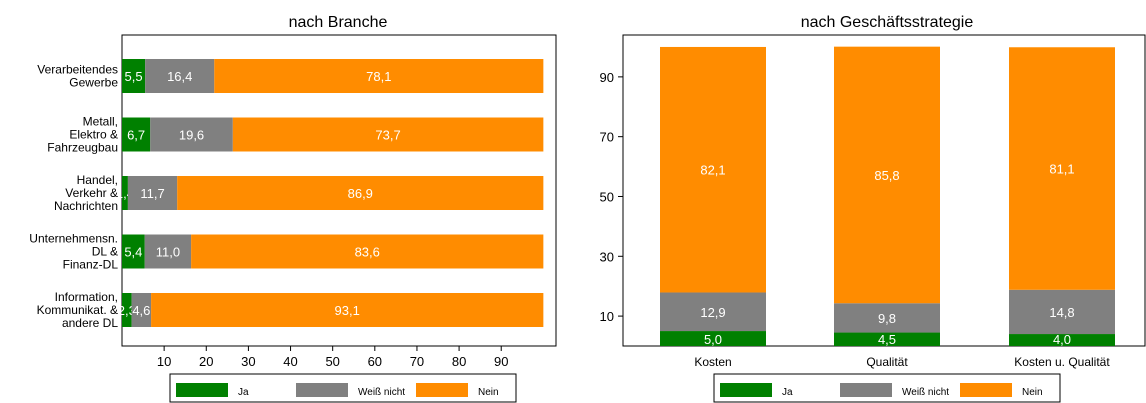  I want to click on branche-legend-label-weiss-nicht: Weiß nicht, so click(381, 392).